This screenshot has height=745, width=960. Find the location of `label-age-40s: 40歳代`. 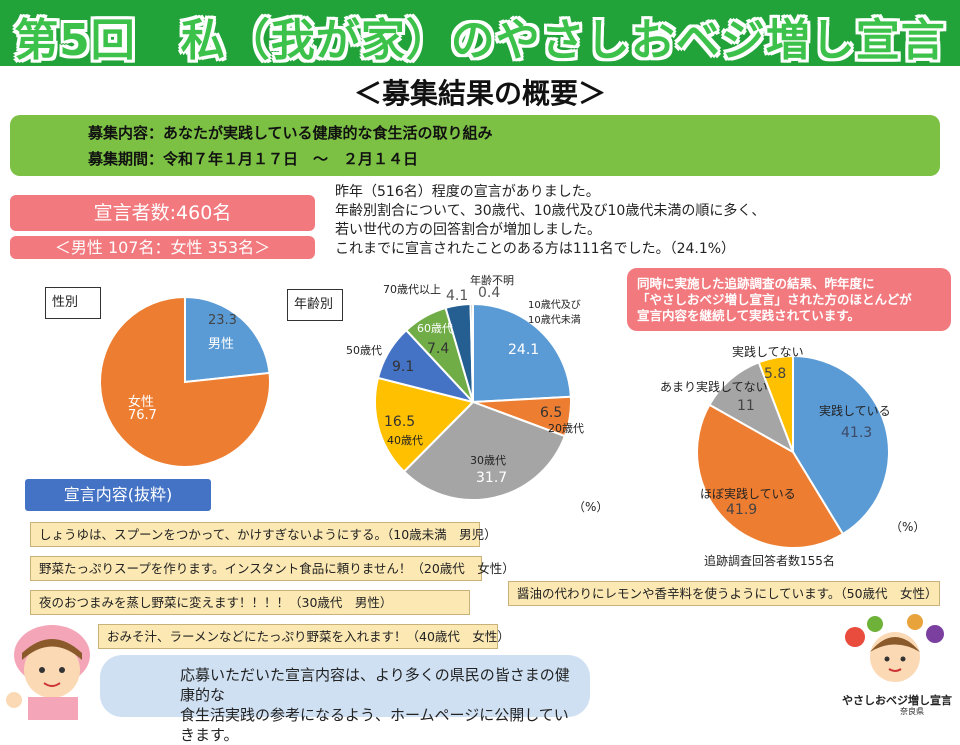

label-age-40s: 40歳代 is located at coordinates (405, 440).